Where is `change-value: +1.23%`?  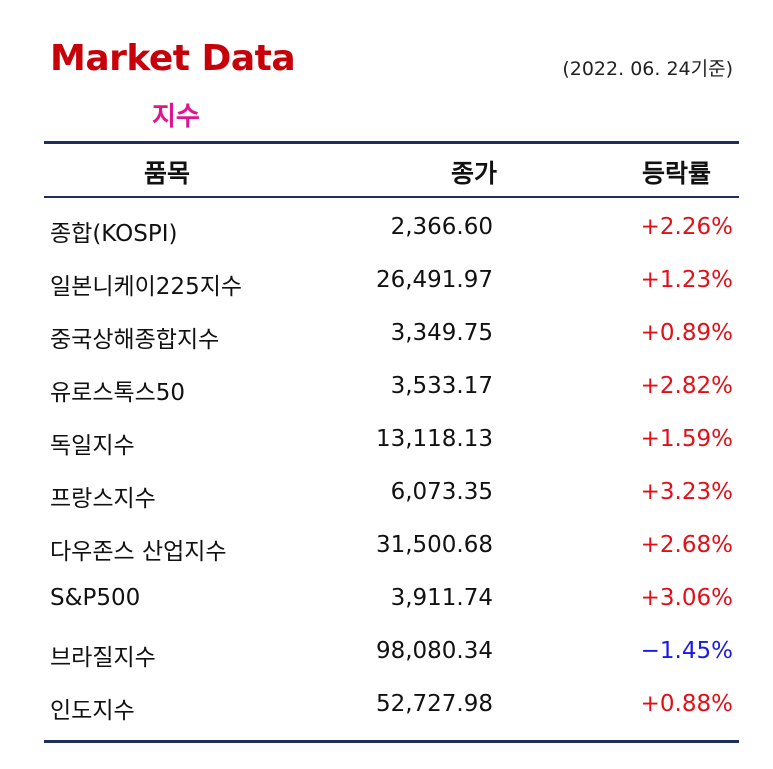 change-value: +1.23% is located at coordinates (686, 280).